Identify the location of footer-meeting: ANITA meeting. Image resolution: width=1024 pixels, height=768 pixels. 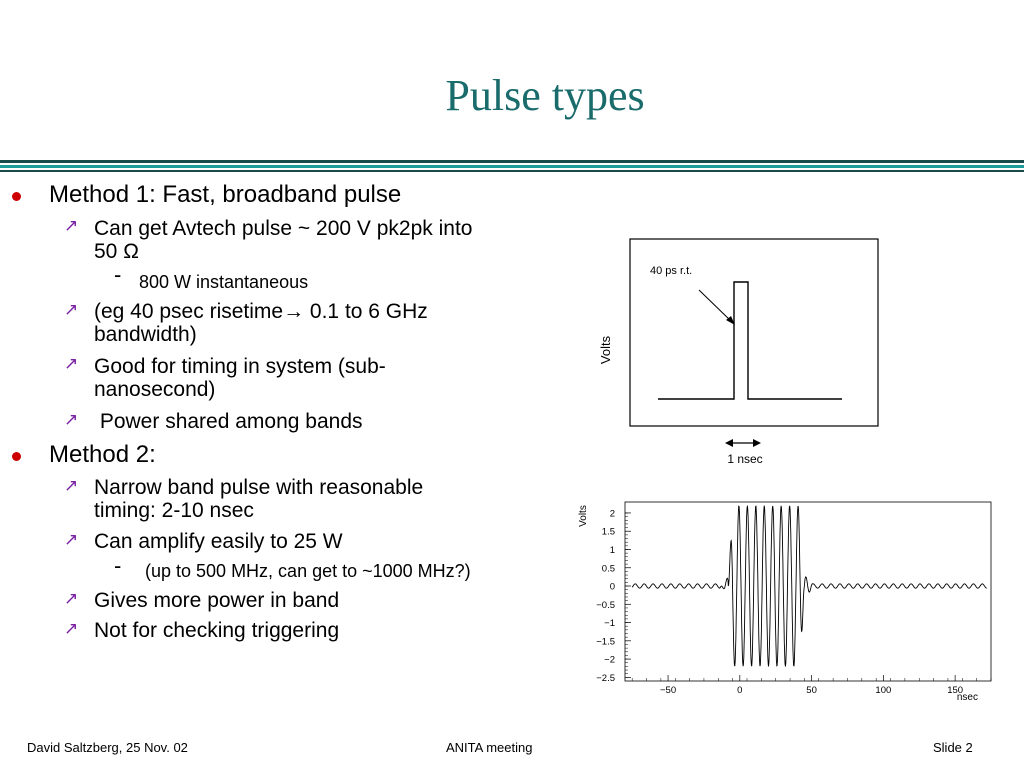
(489, 747).